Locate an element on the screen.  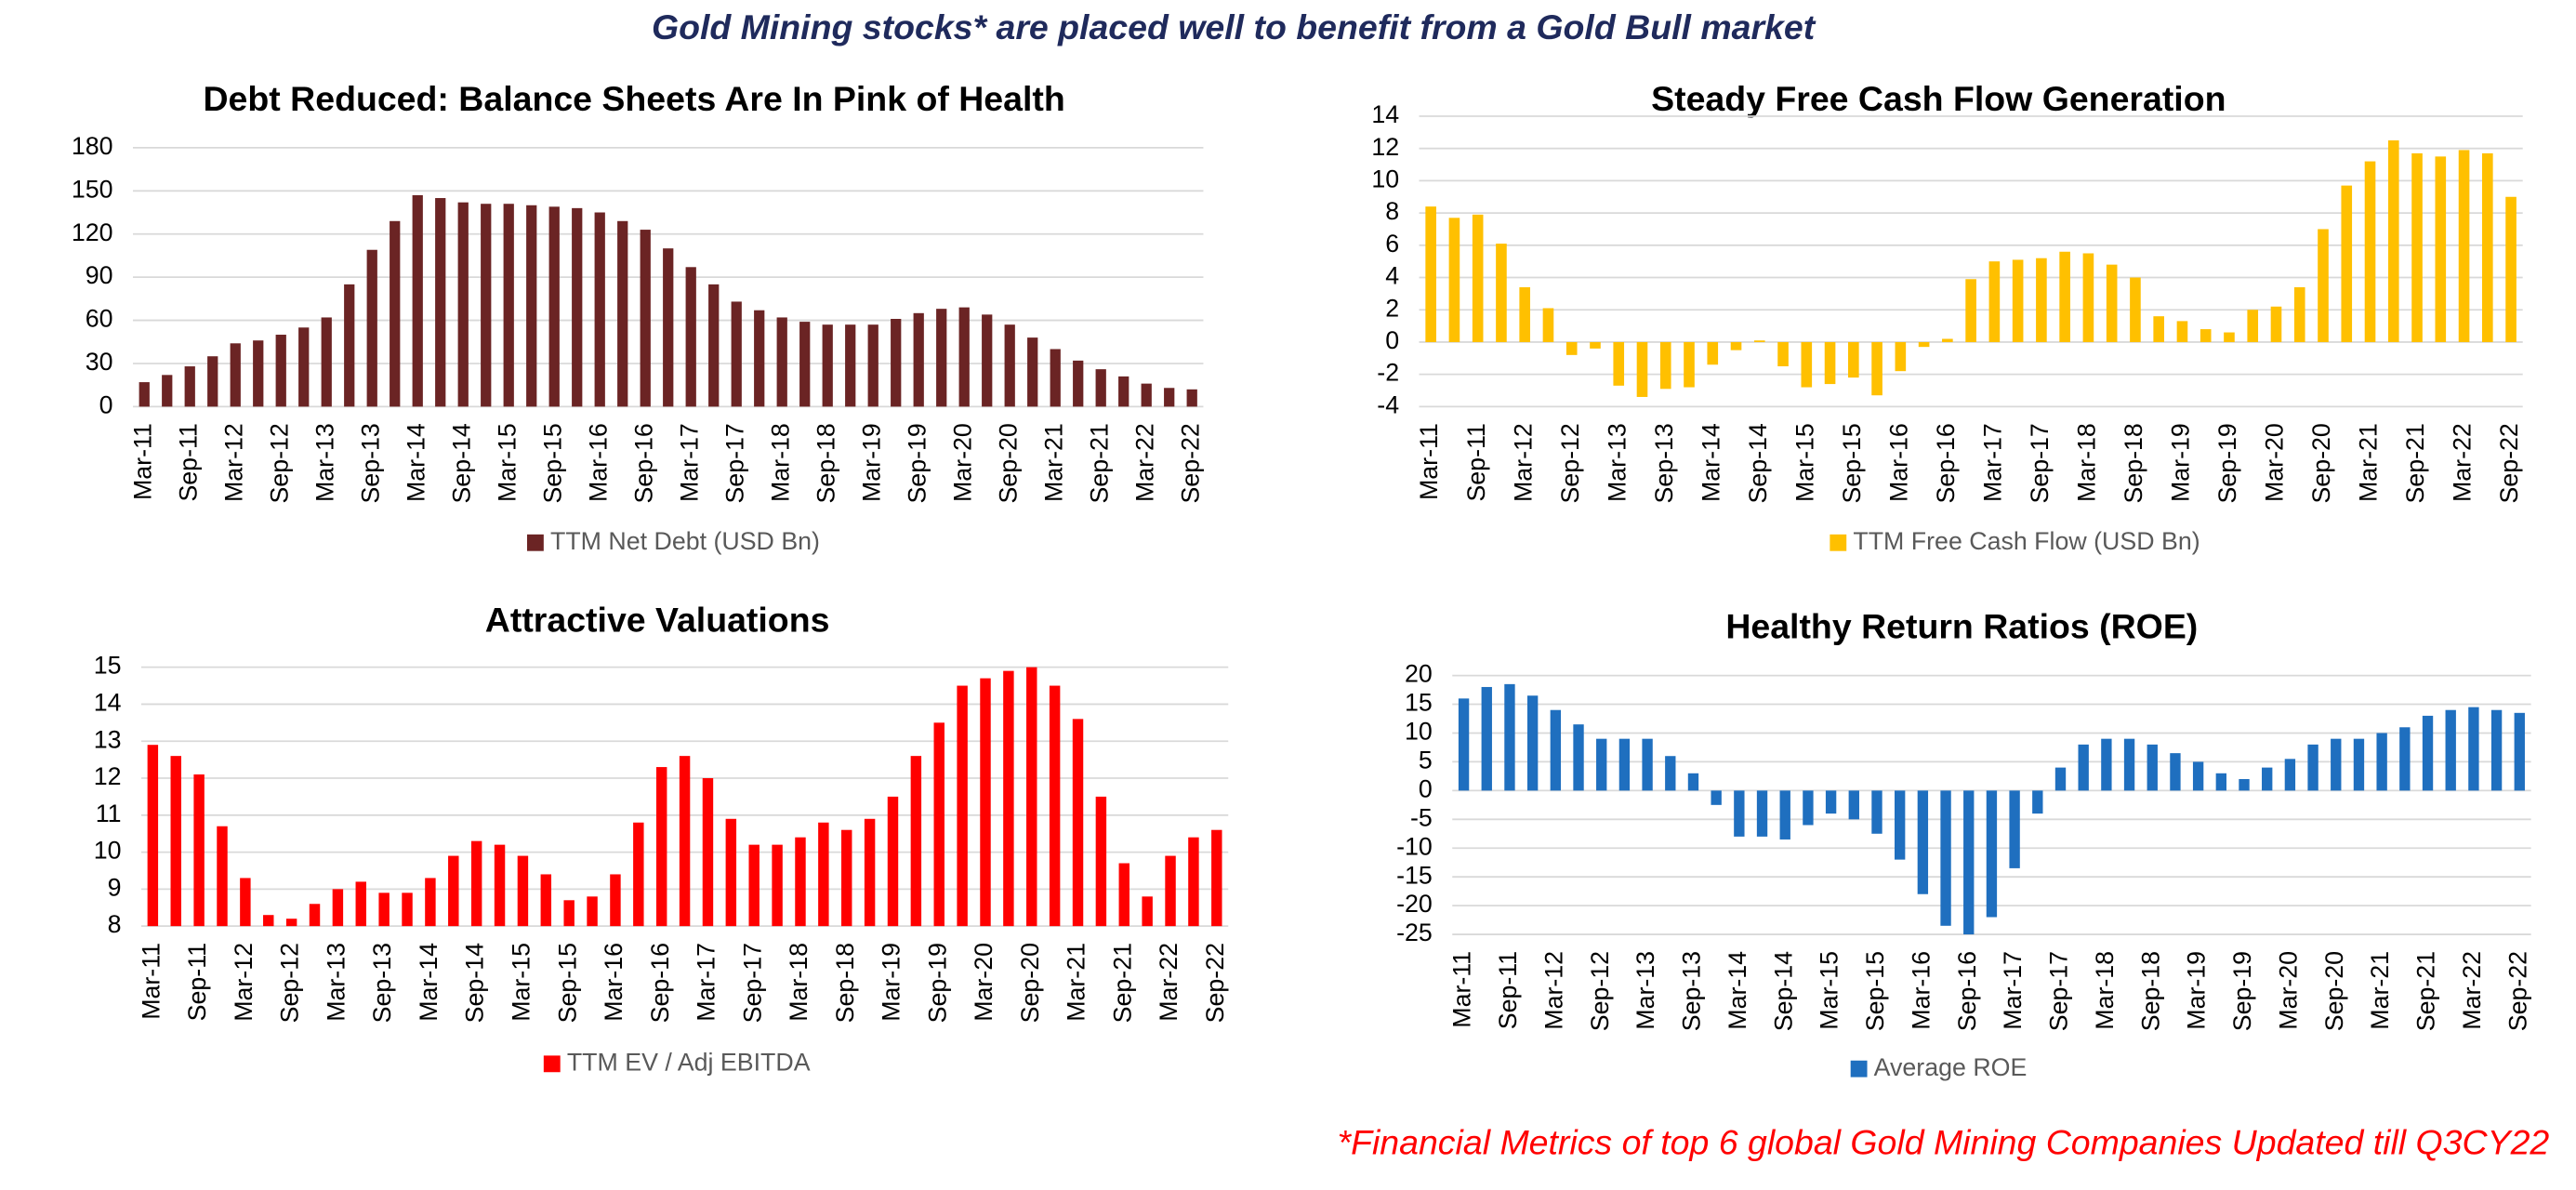
legend-swatch is located at coordinates (1838, 542).